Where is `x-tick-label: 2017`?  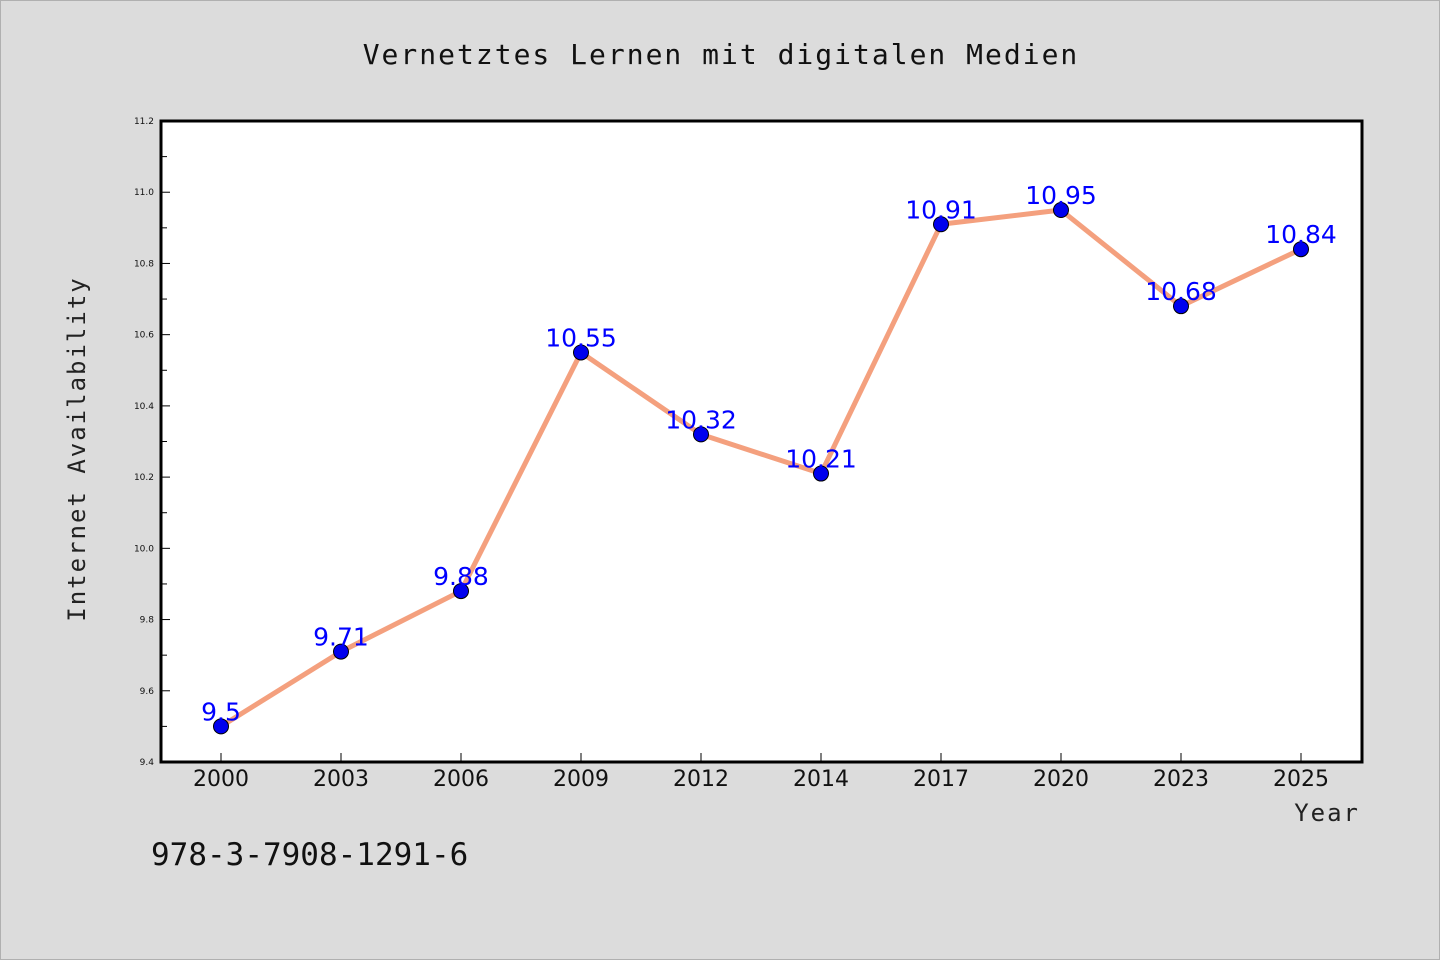 x-tick-label: 2017 is located at coordinates (941, 779).